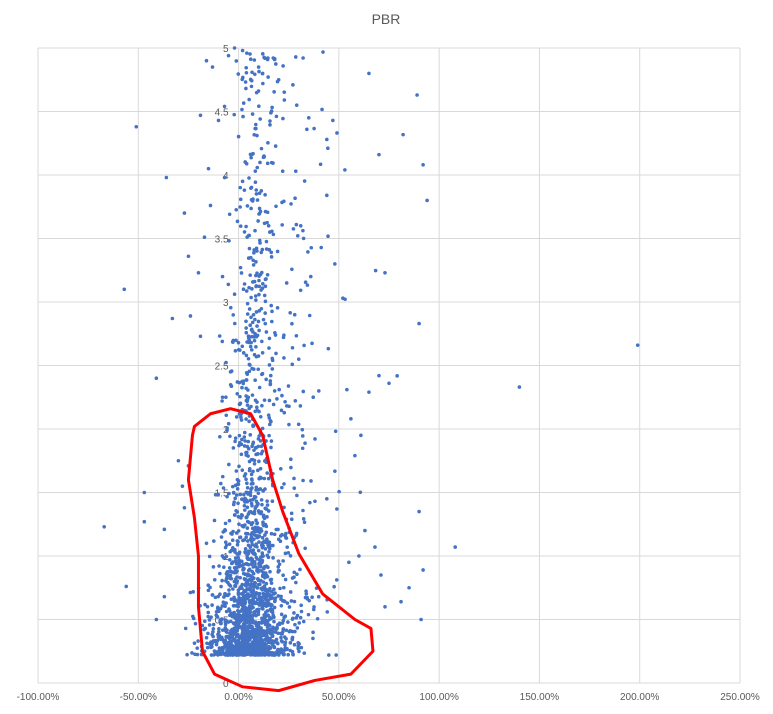  I want to click on y-tick-label: 4.5, so click(222, 113).